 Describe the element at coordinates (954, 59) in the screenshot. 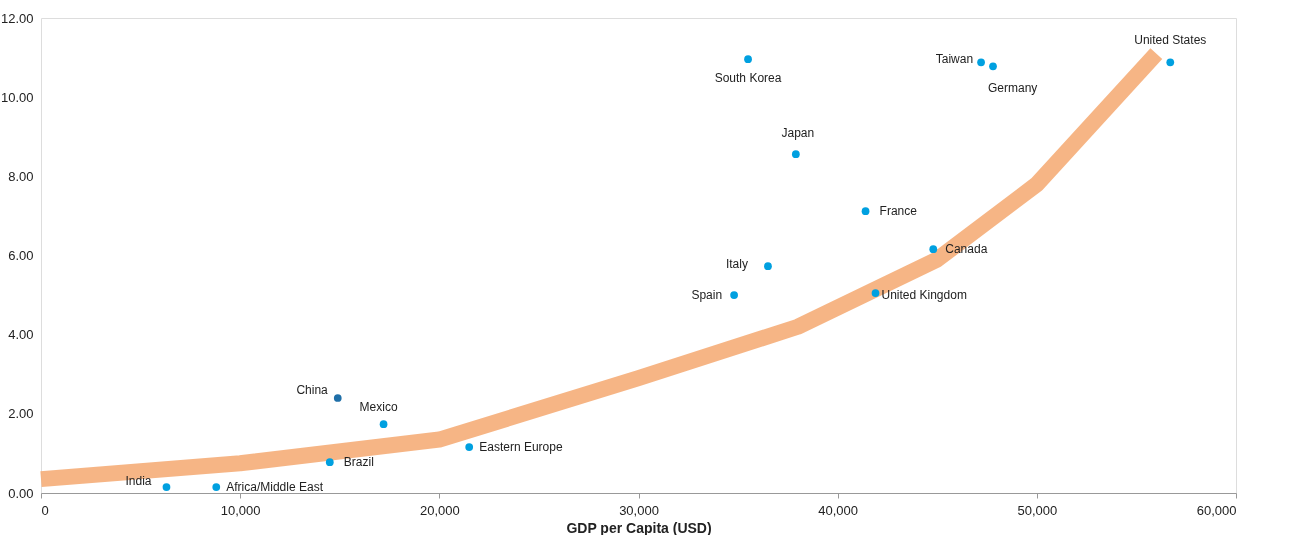

I see `series-label: Taiwan` at that location.